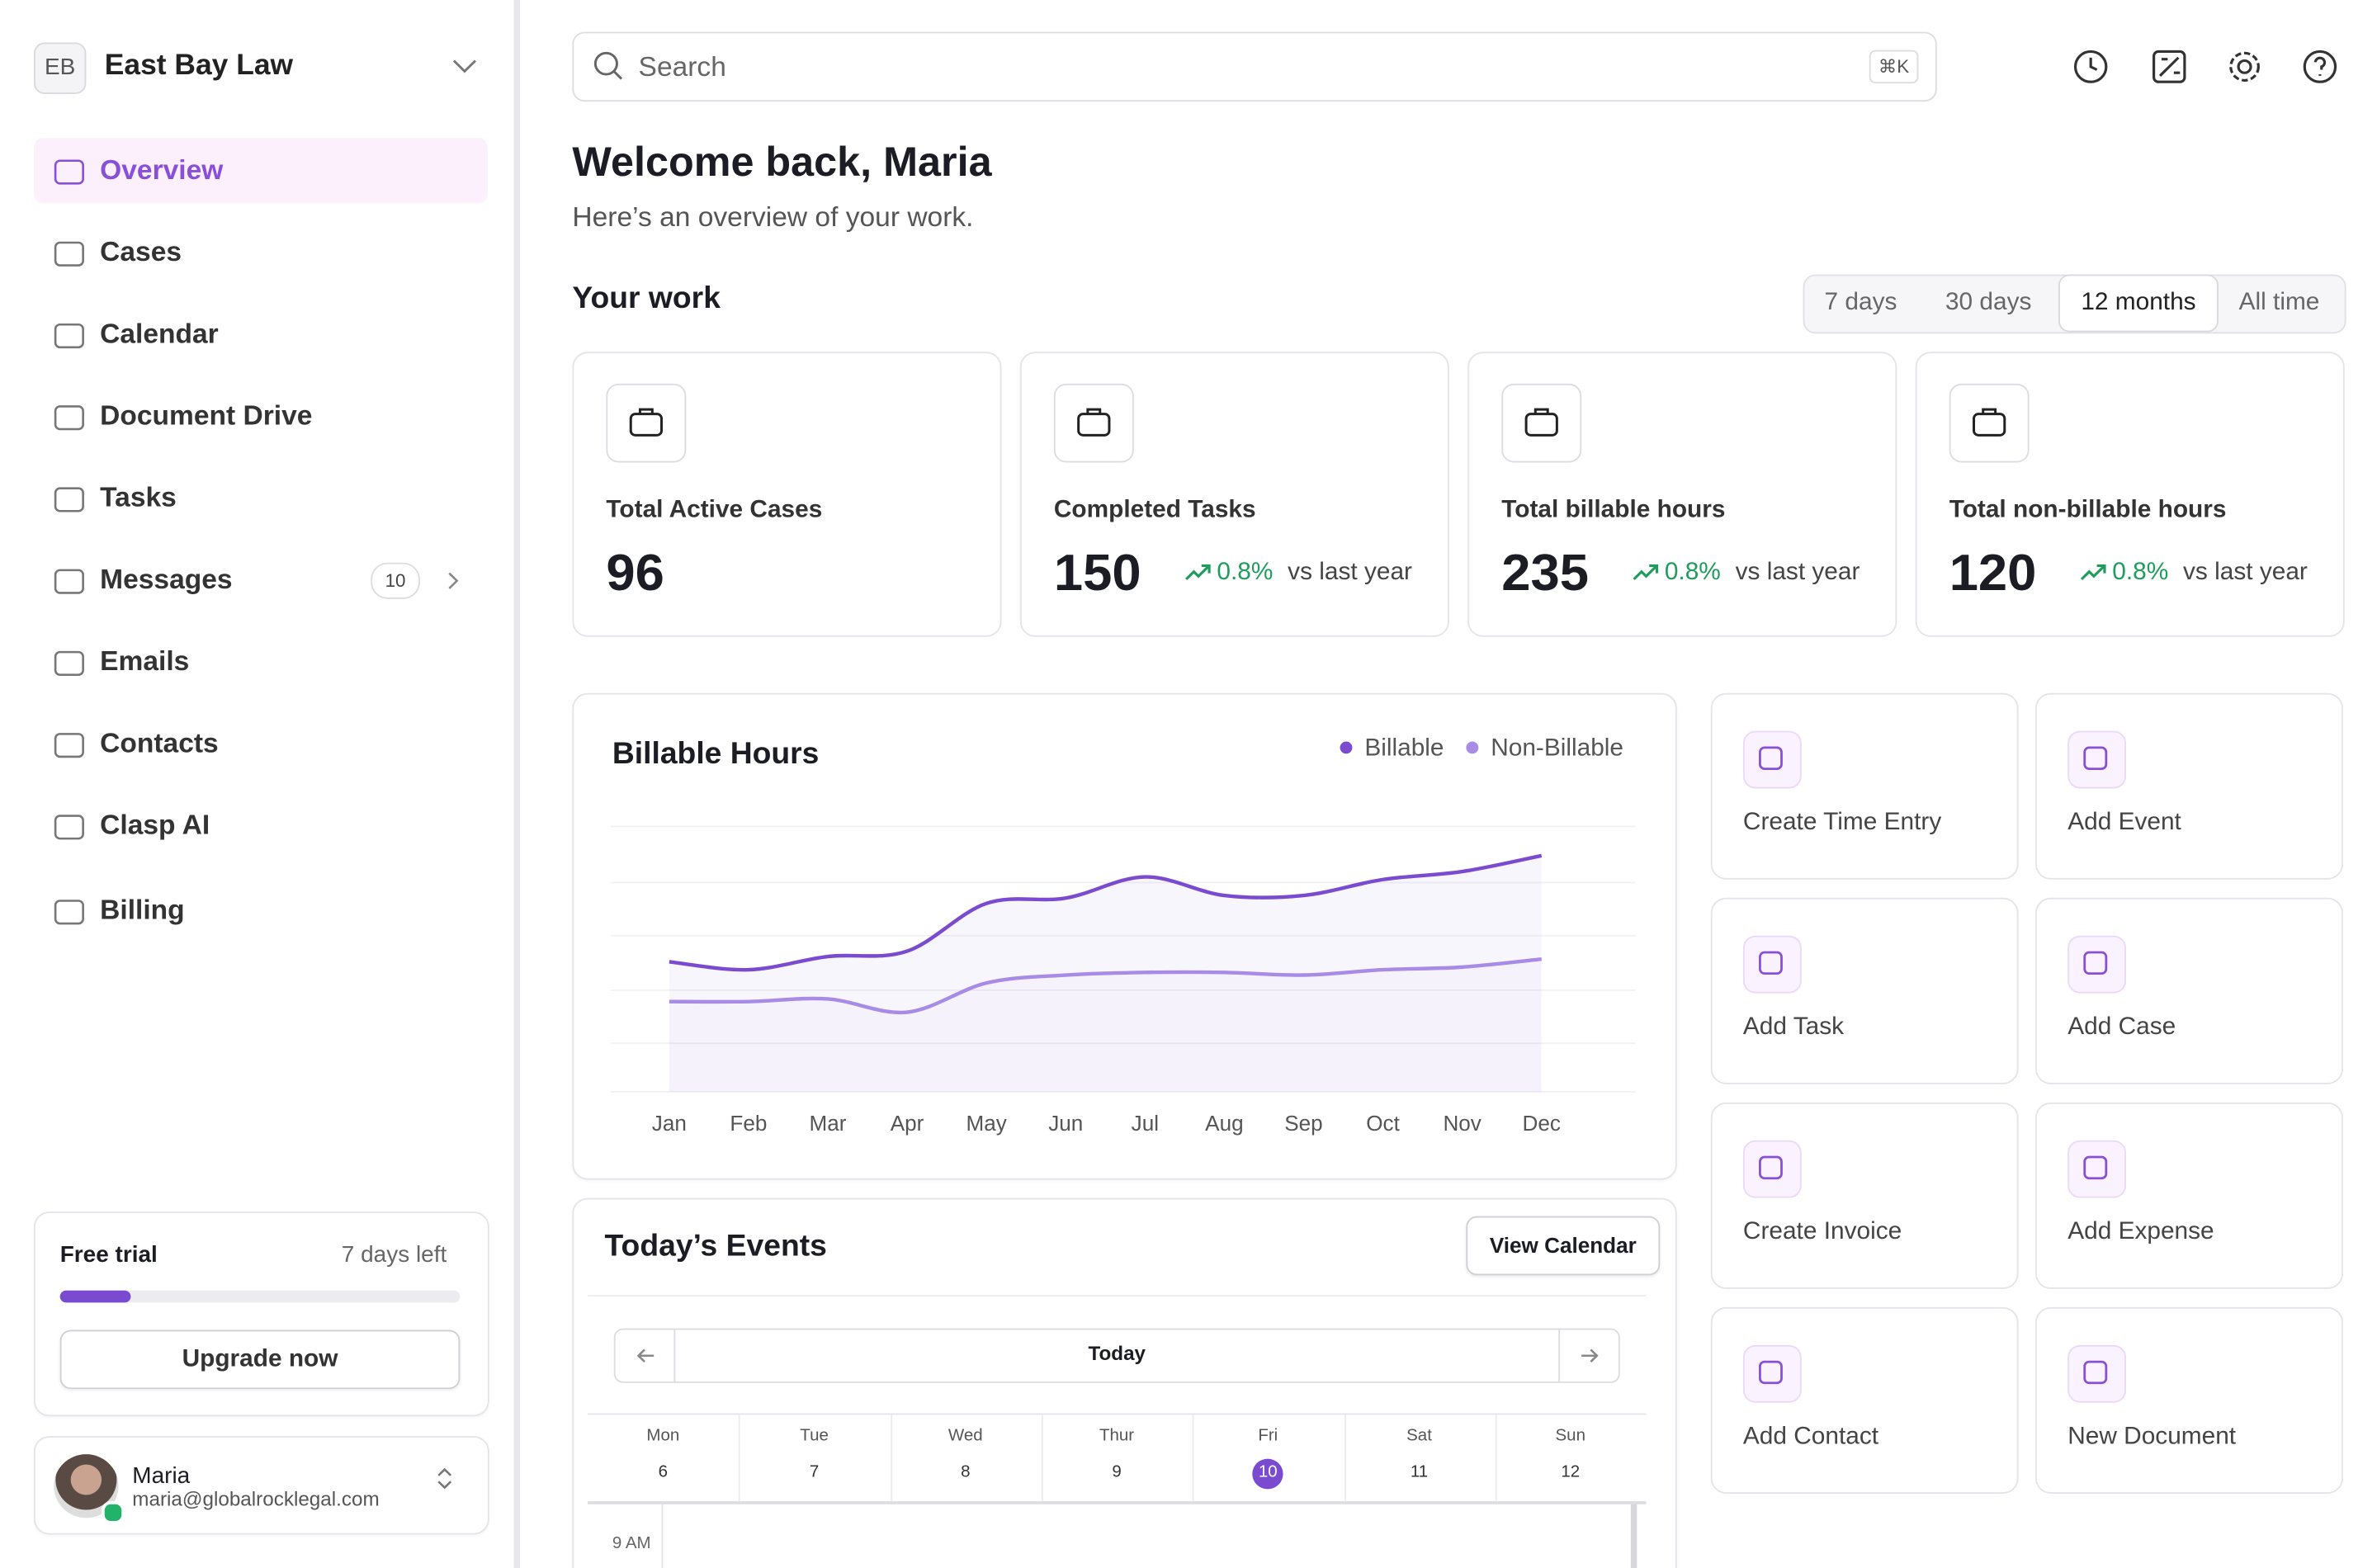  What do you see at coordinates (141, 251) in the screenshot?
I see `nav-item: Cases` at bounding box center [141, 251].